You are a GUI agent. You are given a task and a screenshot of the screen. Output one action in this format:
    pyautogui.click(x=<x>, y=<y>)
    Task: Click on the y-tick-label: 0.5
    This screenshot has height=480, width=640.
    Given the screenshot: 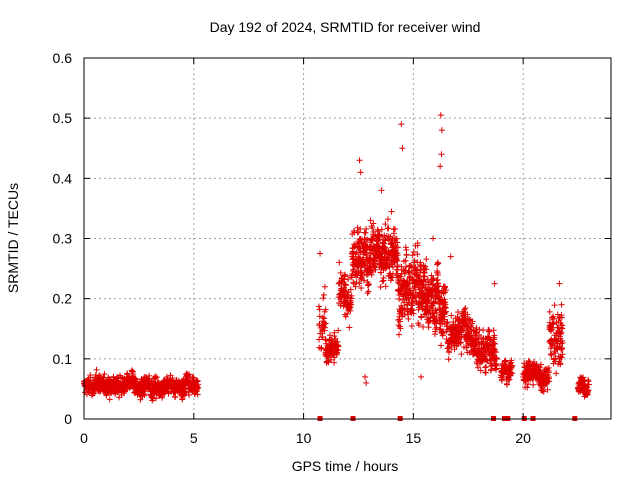 What is the action you would take?
    pyautogui.click(x=63, y=118)
    